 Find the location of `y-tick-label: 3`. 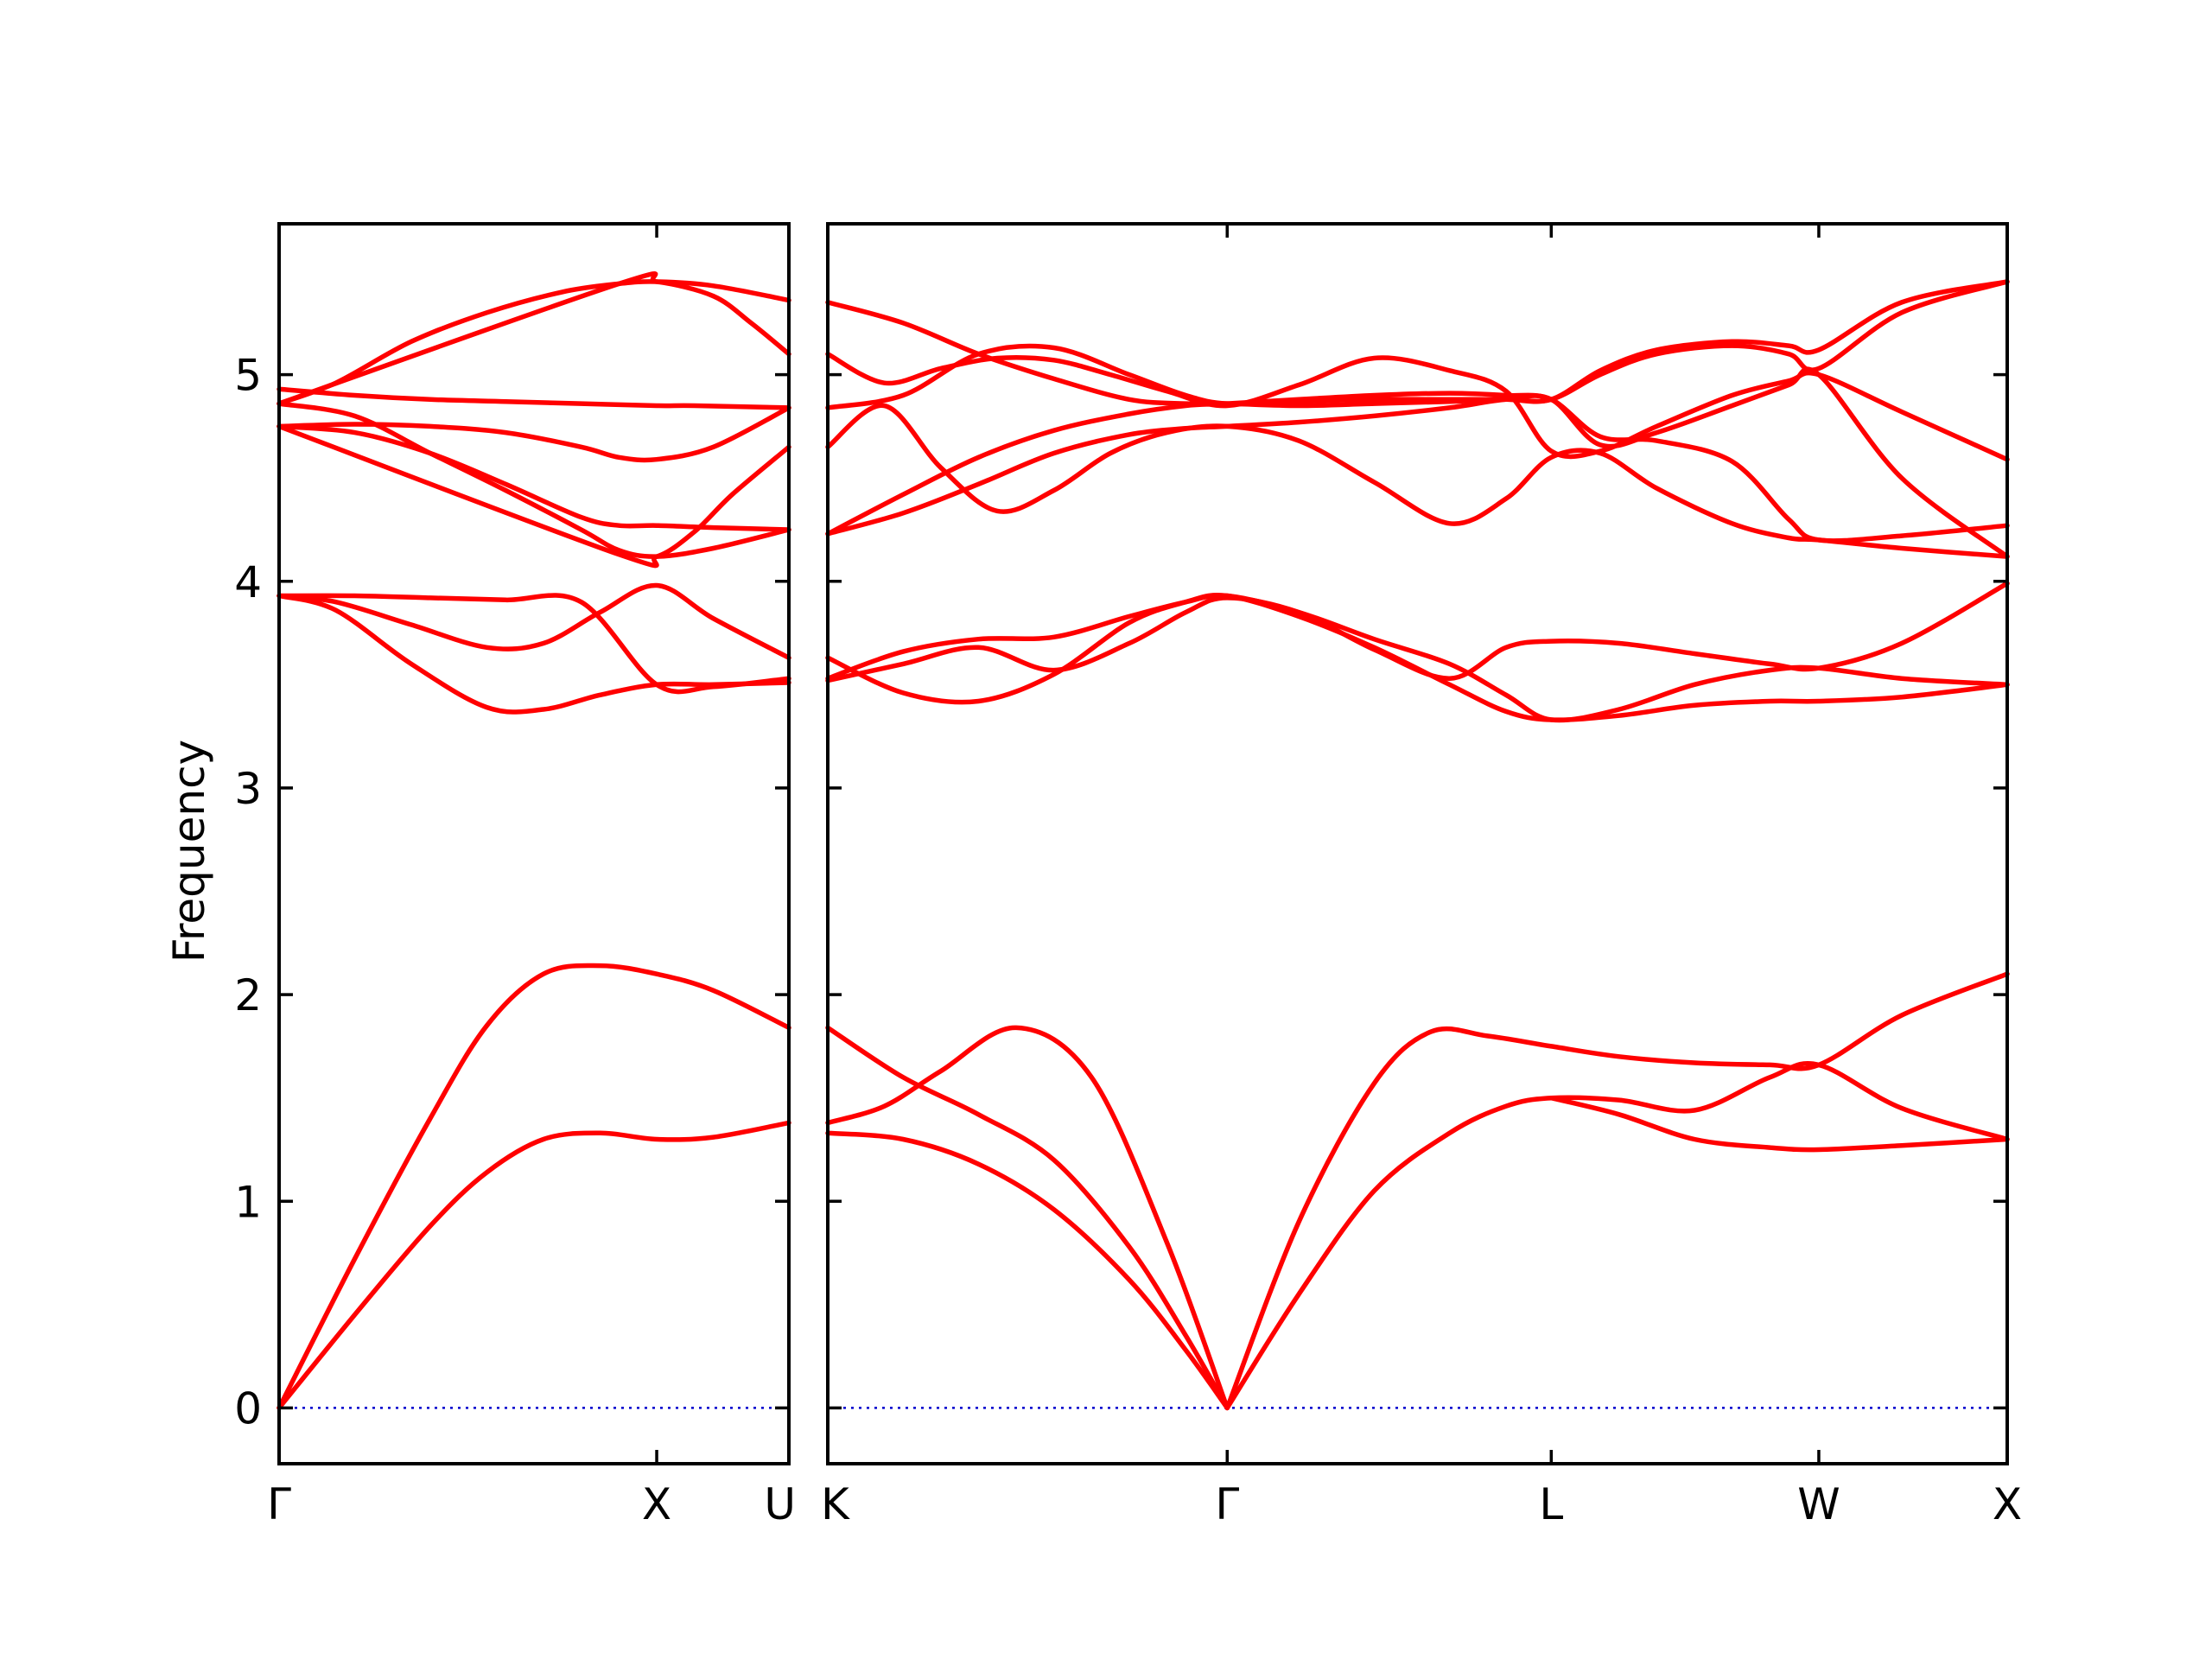

y-tick-label: 3 is located at coordinates (248, 789).